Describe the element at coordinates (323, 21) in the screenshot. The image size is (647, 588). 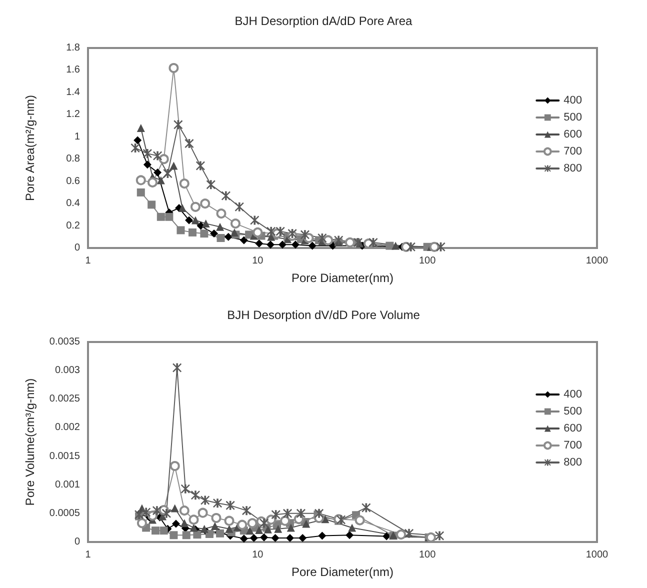
I see `chart-title: BJH Desorption dA/dD Pore Area` at that location.